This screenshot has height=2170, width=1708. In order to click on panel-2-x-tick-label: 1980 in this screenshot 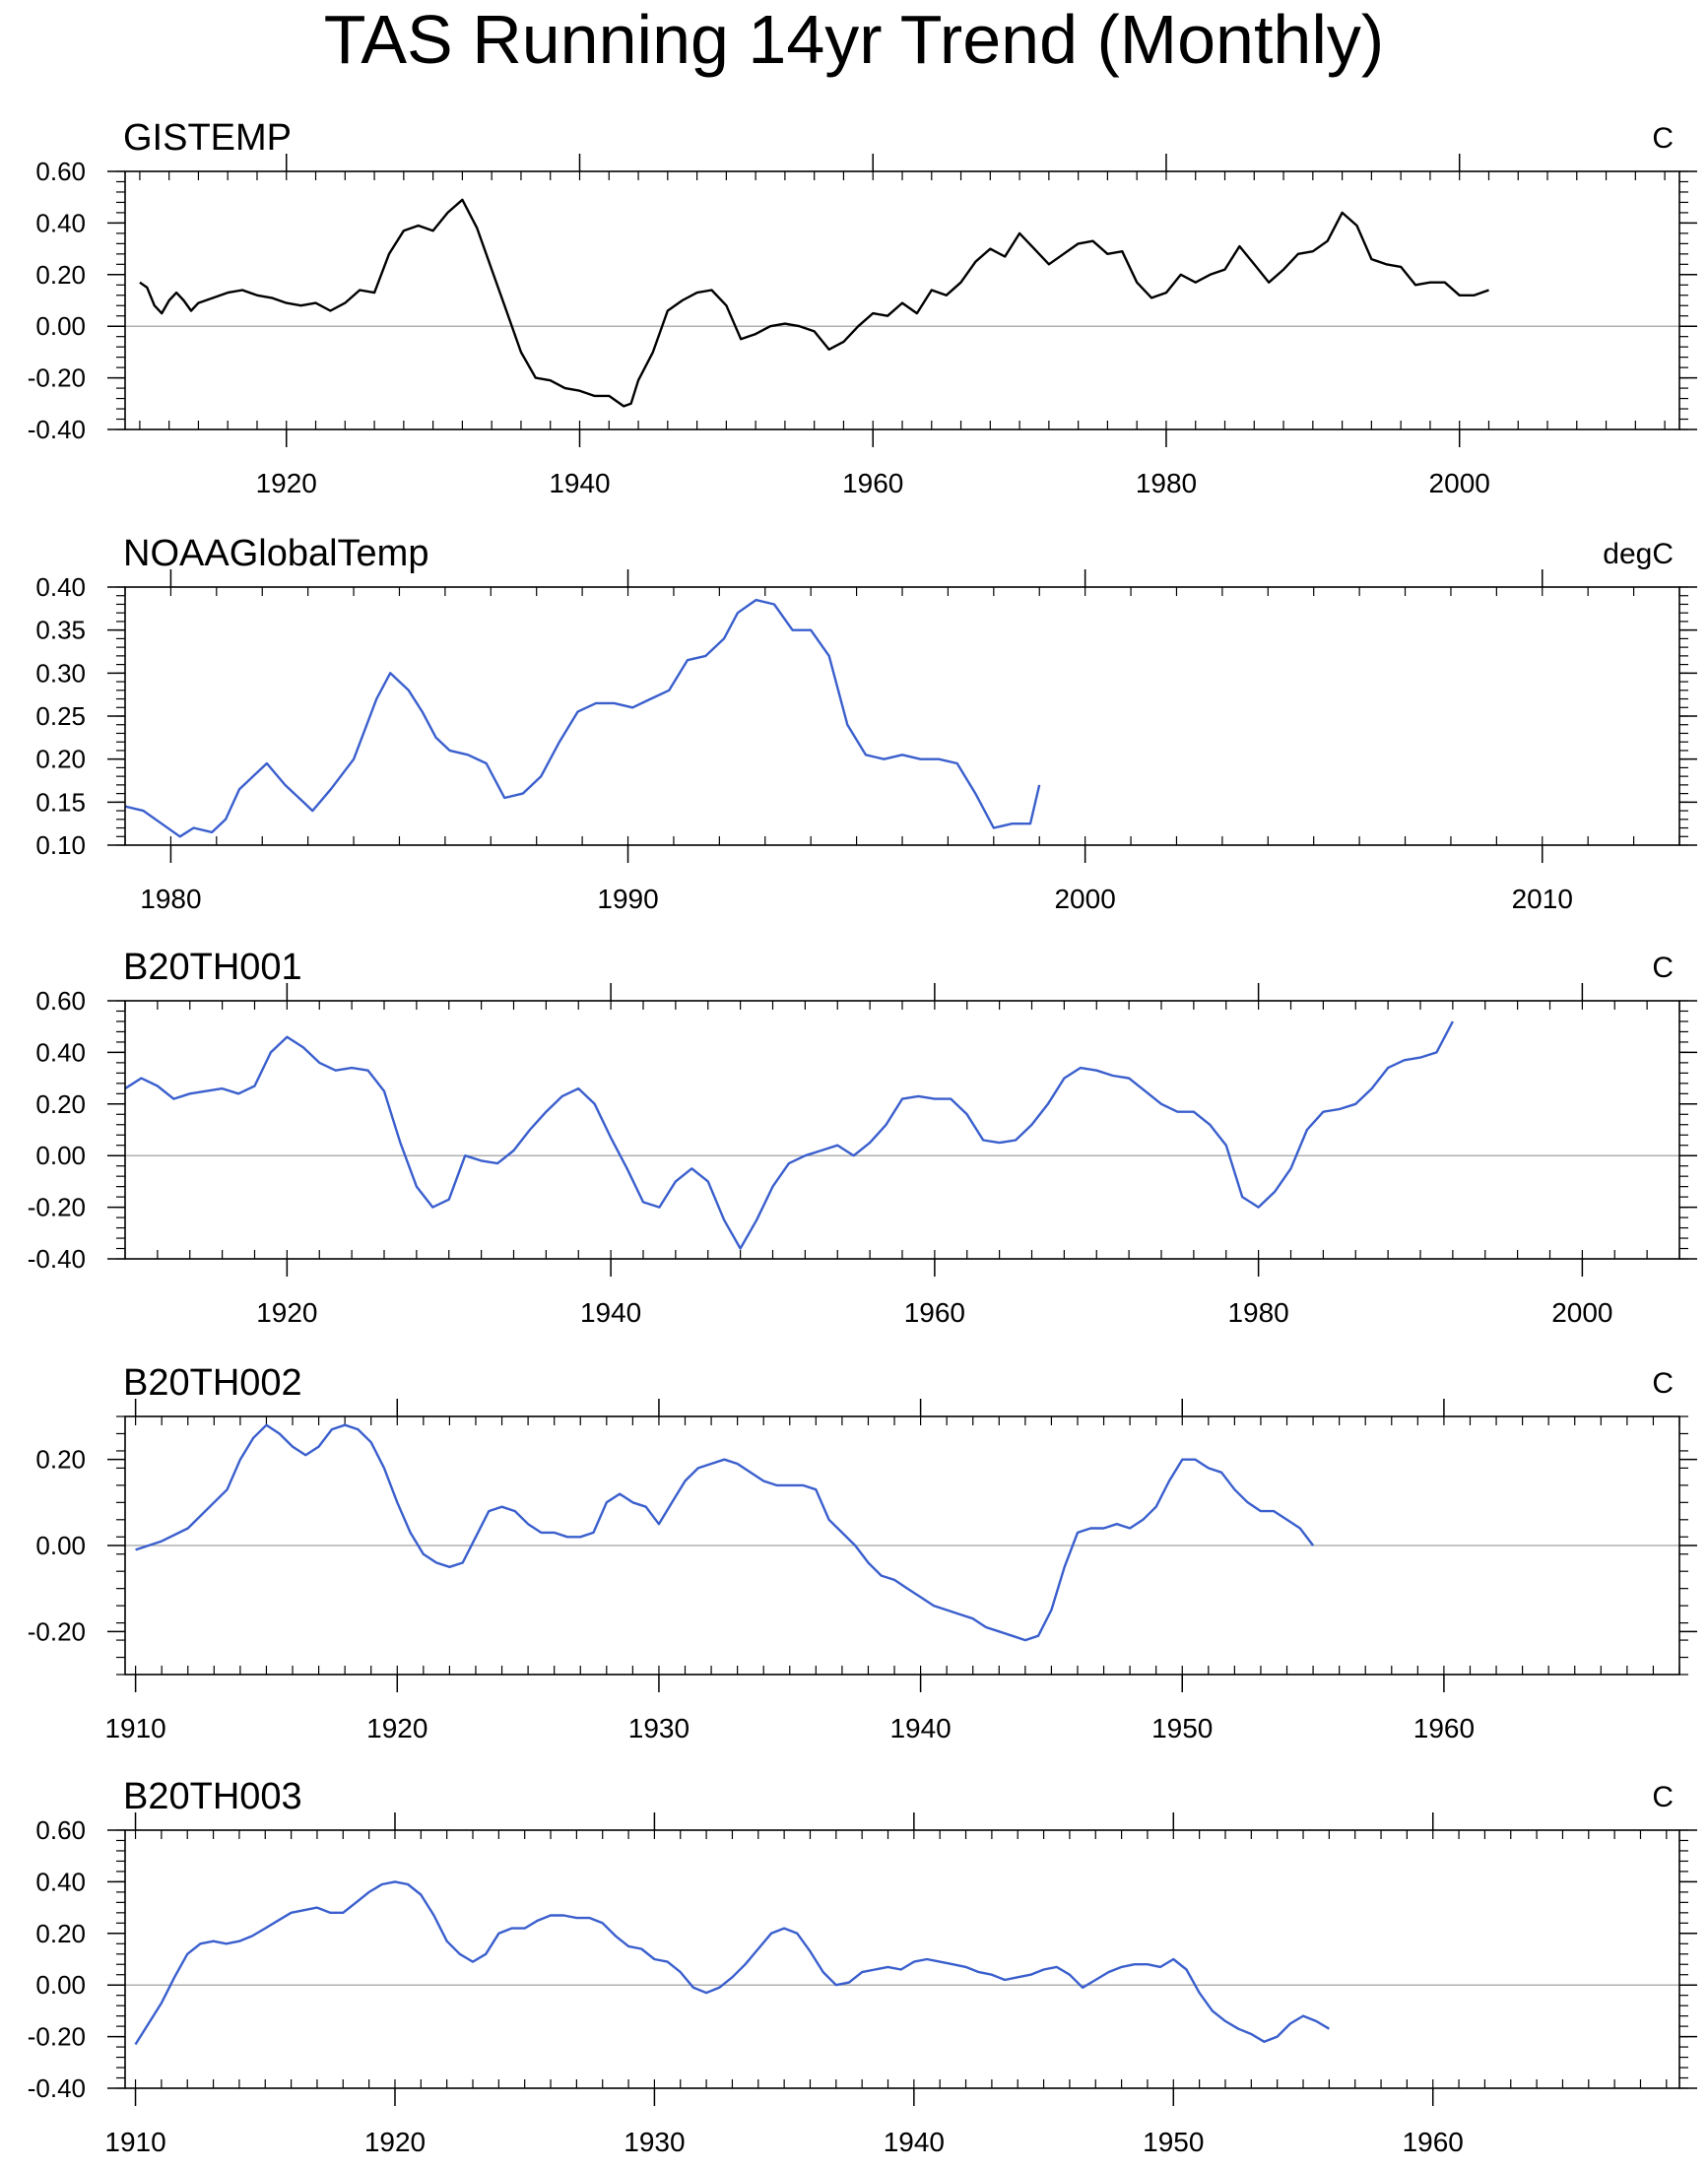, I will do `click(170, 899)`.